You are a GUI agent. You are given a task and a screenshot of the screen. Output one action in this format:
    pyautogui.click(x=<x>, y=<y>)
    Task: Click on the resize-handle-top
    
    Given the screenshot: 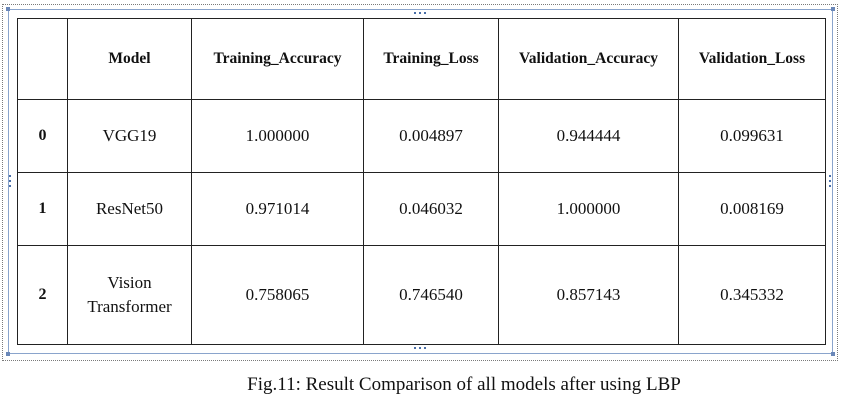 What is the action you would take?
    pyautogui.click(x=421, y=13)
    